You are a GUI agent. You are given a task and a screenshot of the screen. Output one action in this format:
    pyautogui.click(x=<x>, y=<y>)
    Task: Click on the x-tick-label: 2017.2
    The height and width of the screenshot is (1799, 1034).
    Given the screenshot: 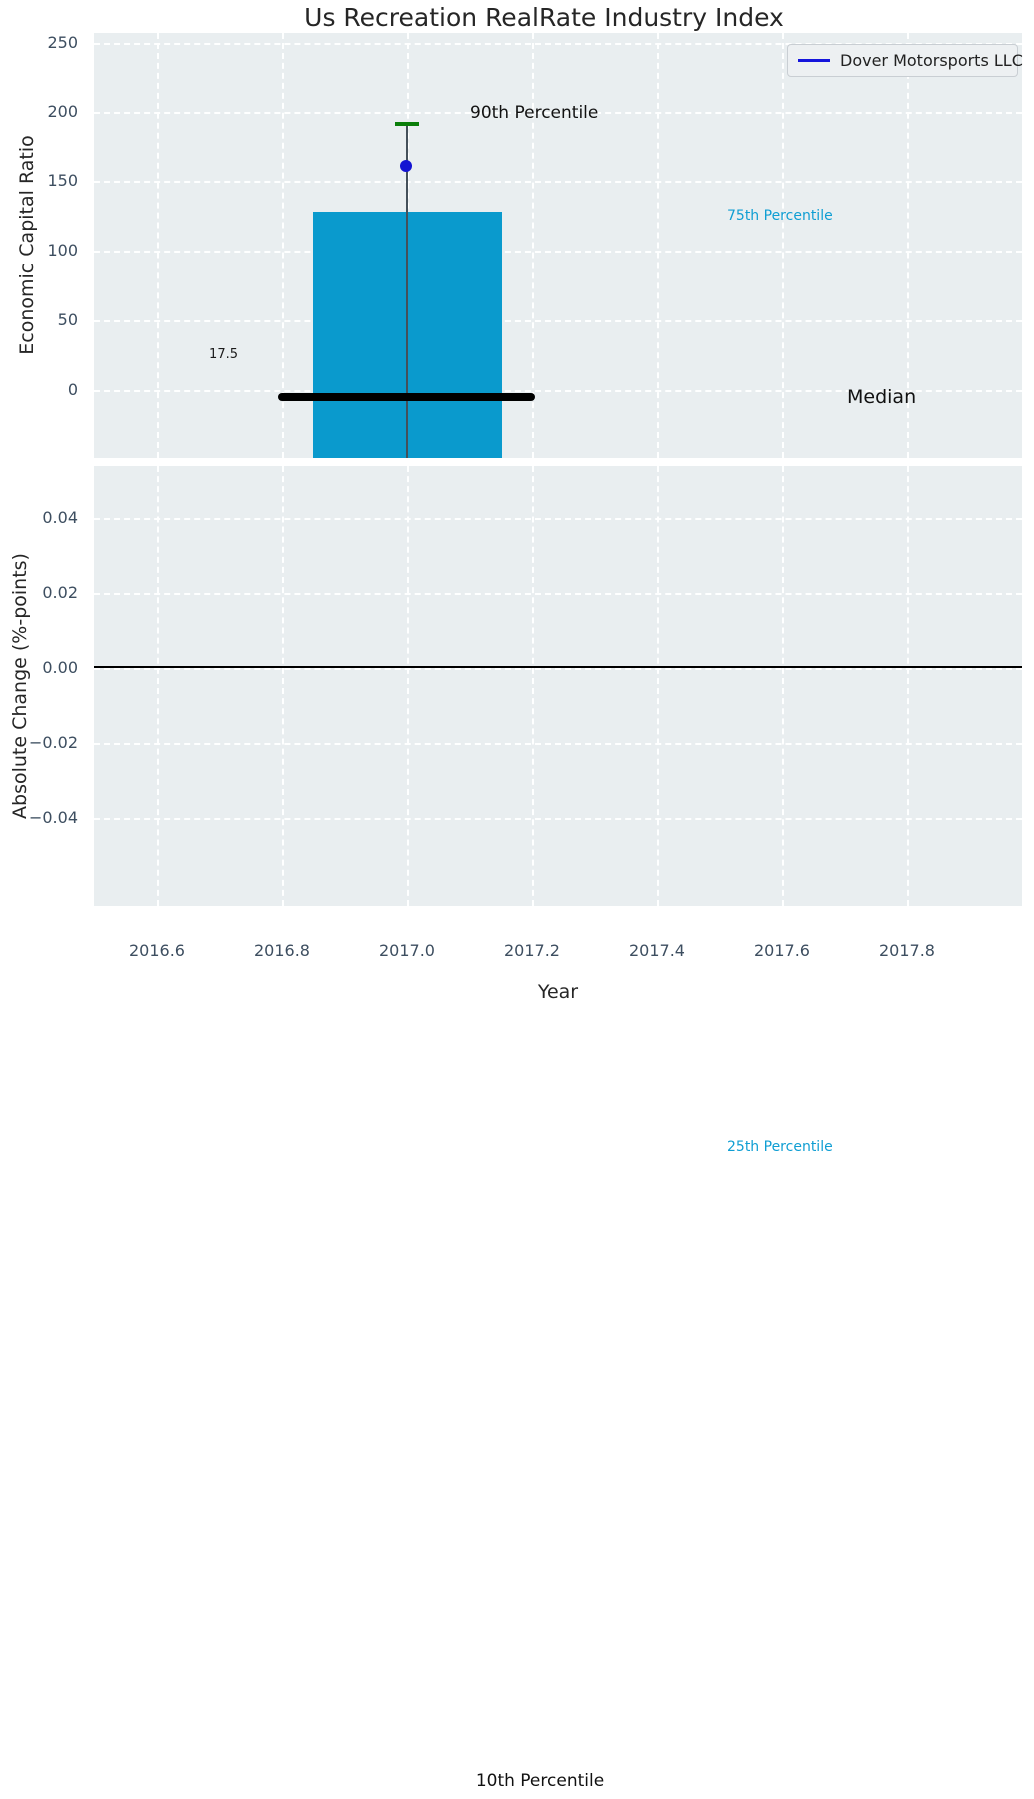 What is the action you would take?
    pyautogui.click(x=532, y=950)
    